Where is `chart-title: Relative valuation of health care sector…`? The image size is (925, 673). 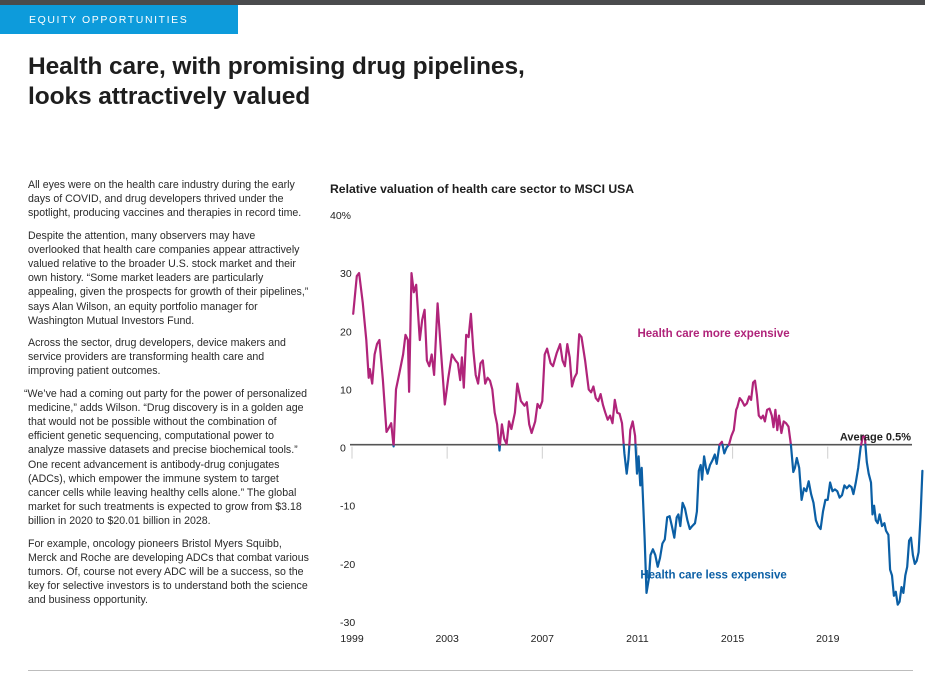 chart-title: Relative valuation of health care sector… is located at coordinates (482, 189).